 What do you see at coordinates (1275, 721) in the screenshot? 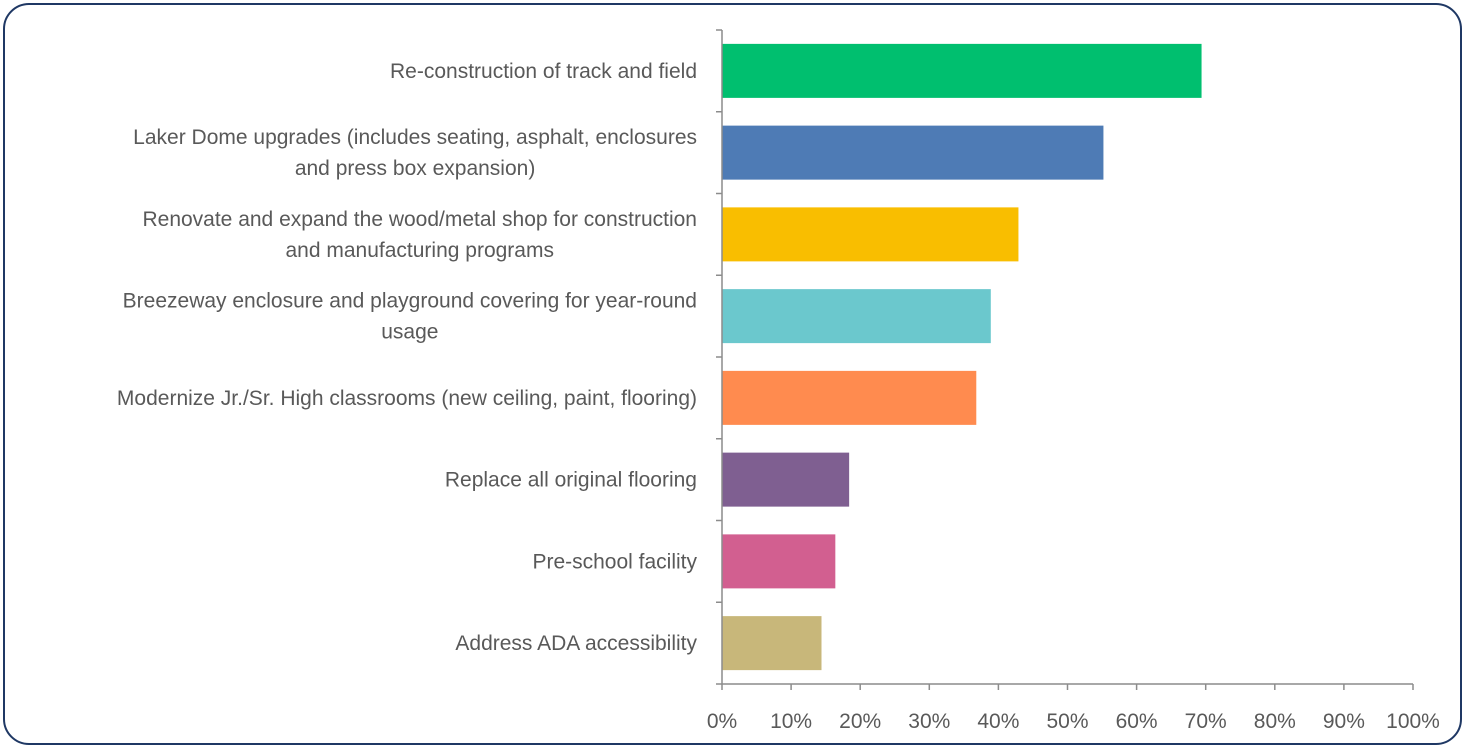
I see `x-tick-label-8: 80%` at bounding box center [1275, 721].